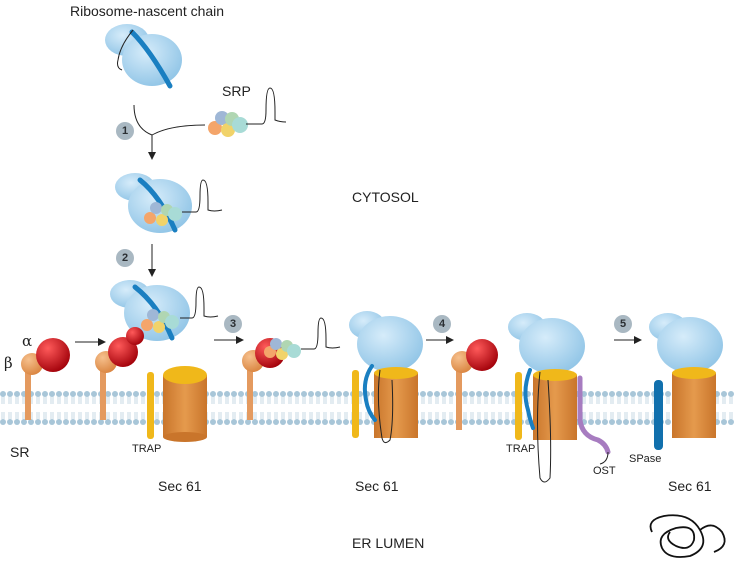  I want to click on step-1-badge: 1, so click(125, 131).